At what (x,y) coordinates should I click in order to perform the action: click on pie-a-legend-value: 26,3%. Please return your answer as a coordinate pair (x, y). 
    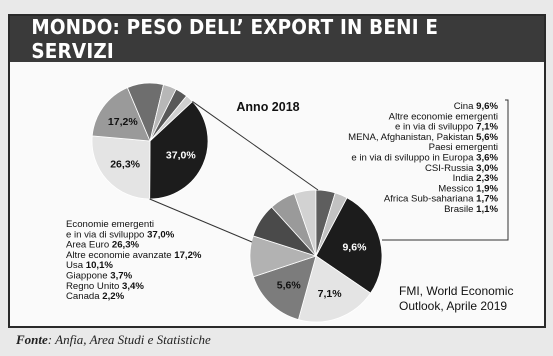
    Looking at the image, I should click on (124, 245).